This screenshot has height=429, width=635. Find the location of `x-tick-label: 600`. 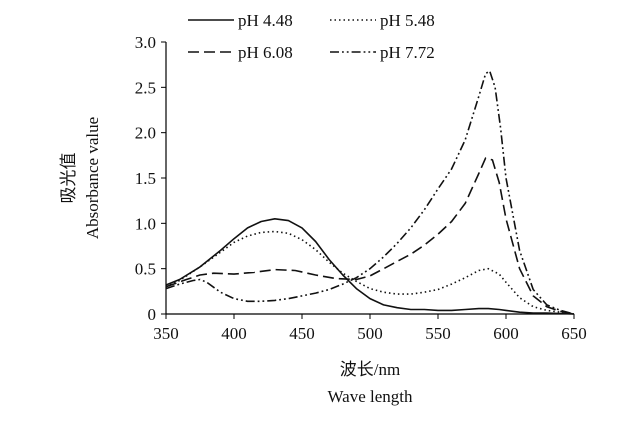

x-tick-label: 600 is located at coordinates (506, 333).